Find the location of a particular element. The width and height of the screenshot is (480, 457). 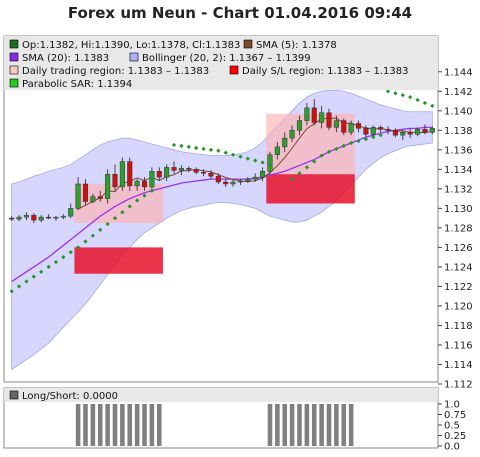

y-tick-label: 1.128 is located at coordinates (458, 228).